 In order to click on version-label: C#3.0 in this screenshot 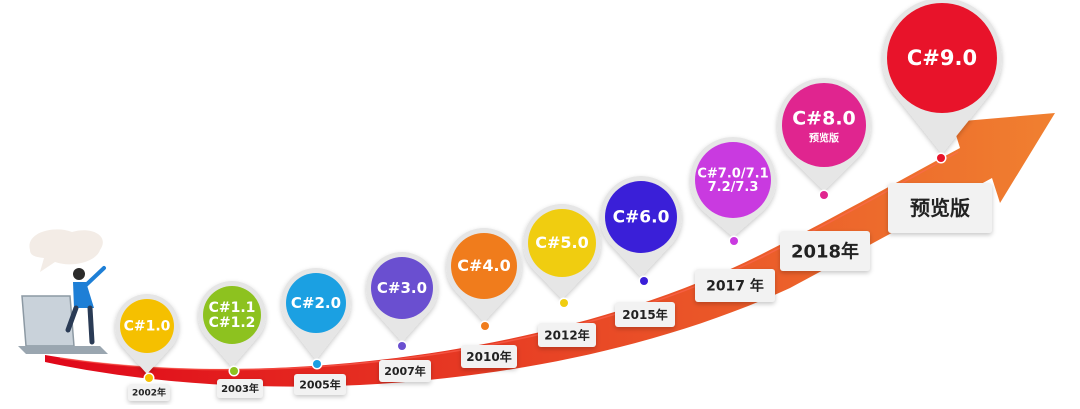, I will do `click(402, 288)`.